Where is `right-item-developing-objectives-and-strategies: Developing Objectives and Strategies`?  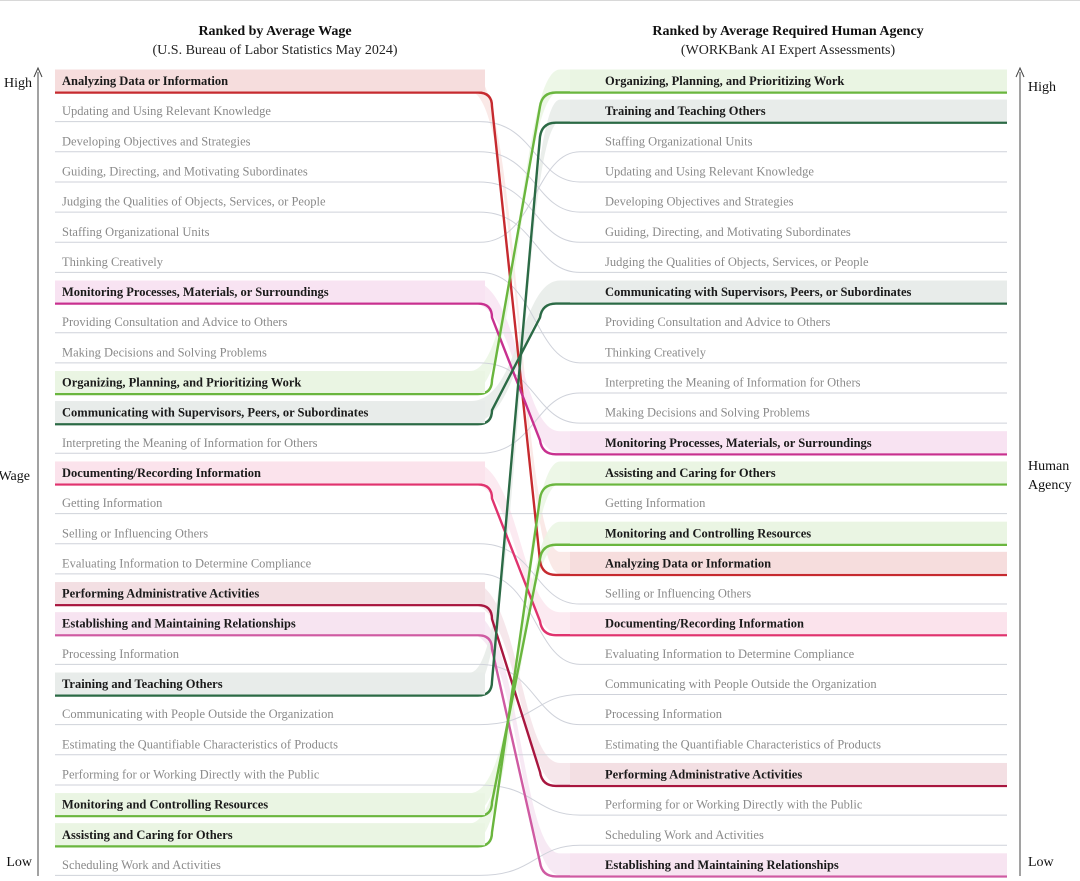 right-item-developing-objectives-and-strategies: Developing Objectives and Strategies is located at coordinates (699, 202).